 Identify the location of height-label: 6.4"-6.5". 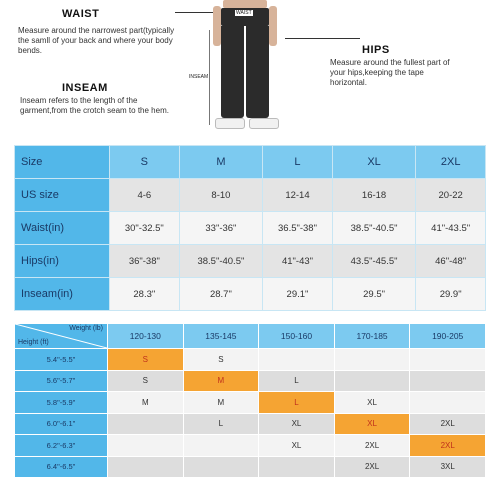
(61, 466).